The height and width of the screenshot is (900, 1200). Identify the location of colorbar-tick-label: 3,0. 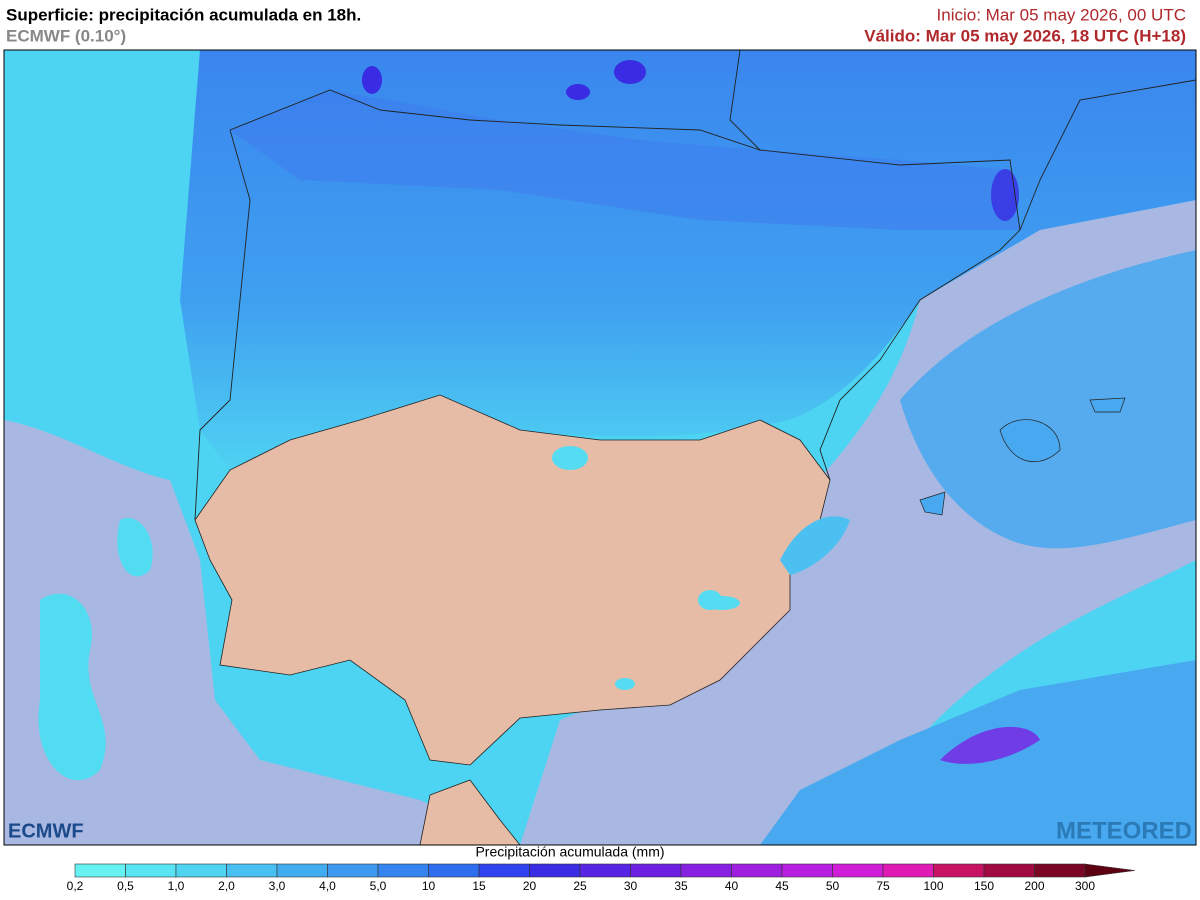
(277, 886).